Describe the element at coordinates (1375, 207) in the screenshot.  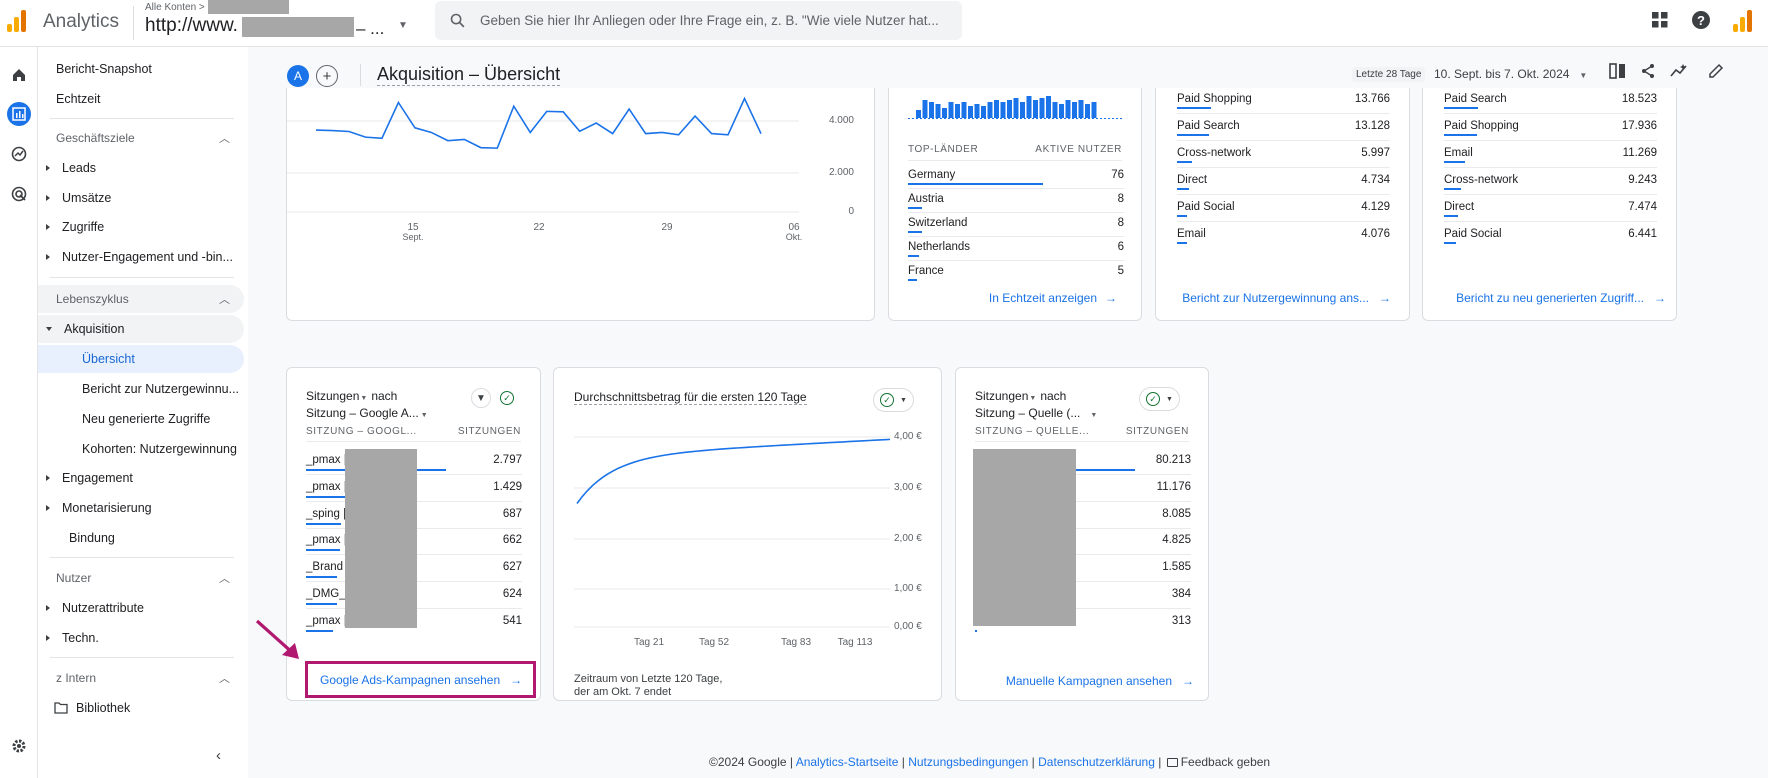
I see `channel-value: 4.129` at that location.